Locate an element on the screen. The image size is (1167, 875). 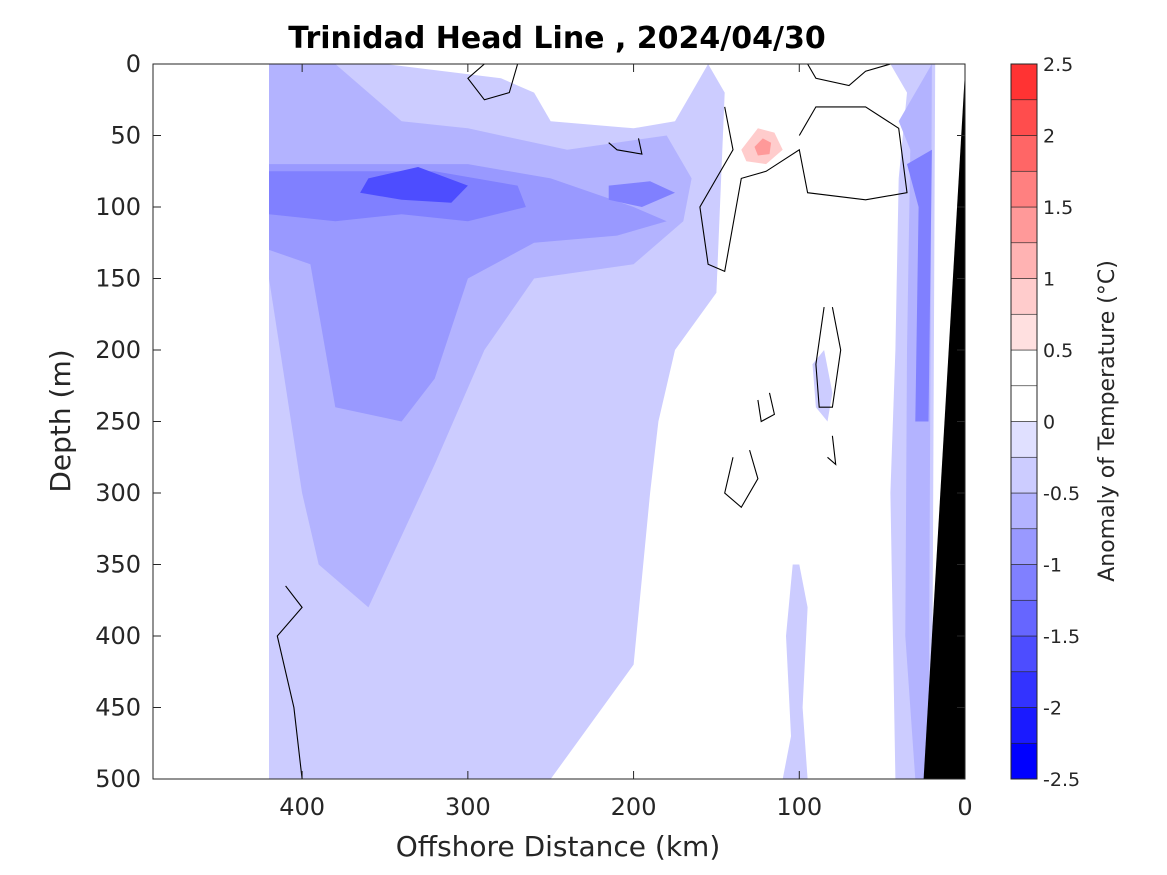
colorbar-tick-label--2.5: -2.5 is located at coordinates (1061, 780).